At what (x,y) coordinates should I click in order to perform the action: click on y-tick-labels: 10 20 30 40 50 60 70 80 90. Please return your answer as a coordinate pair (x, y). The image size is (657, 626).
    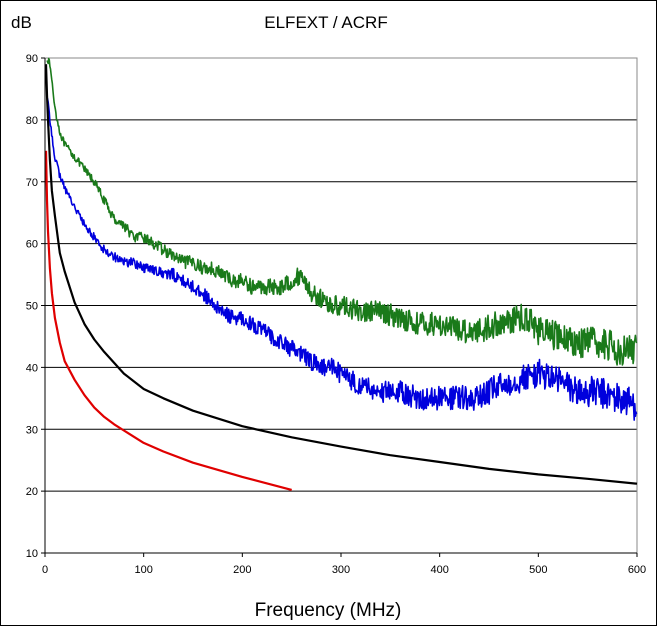
    Looking at the image, I should click on (35, 306).